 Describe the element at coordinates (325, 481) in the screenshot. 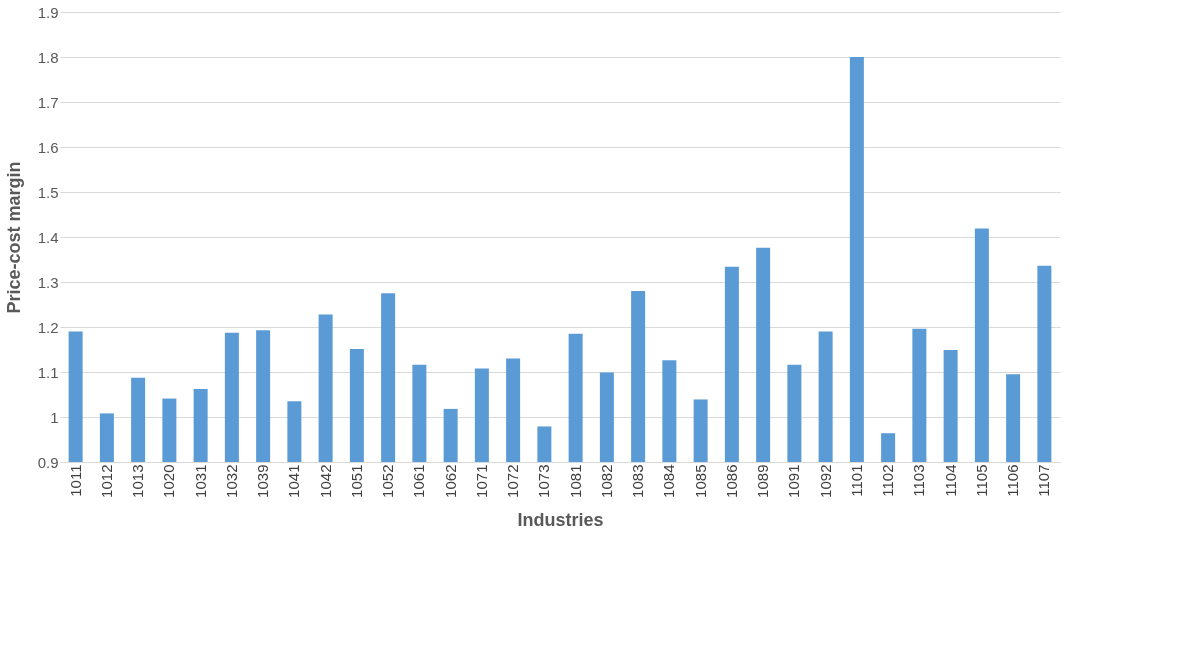

I see `x-tick-label: 1042` at that location.